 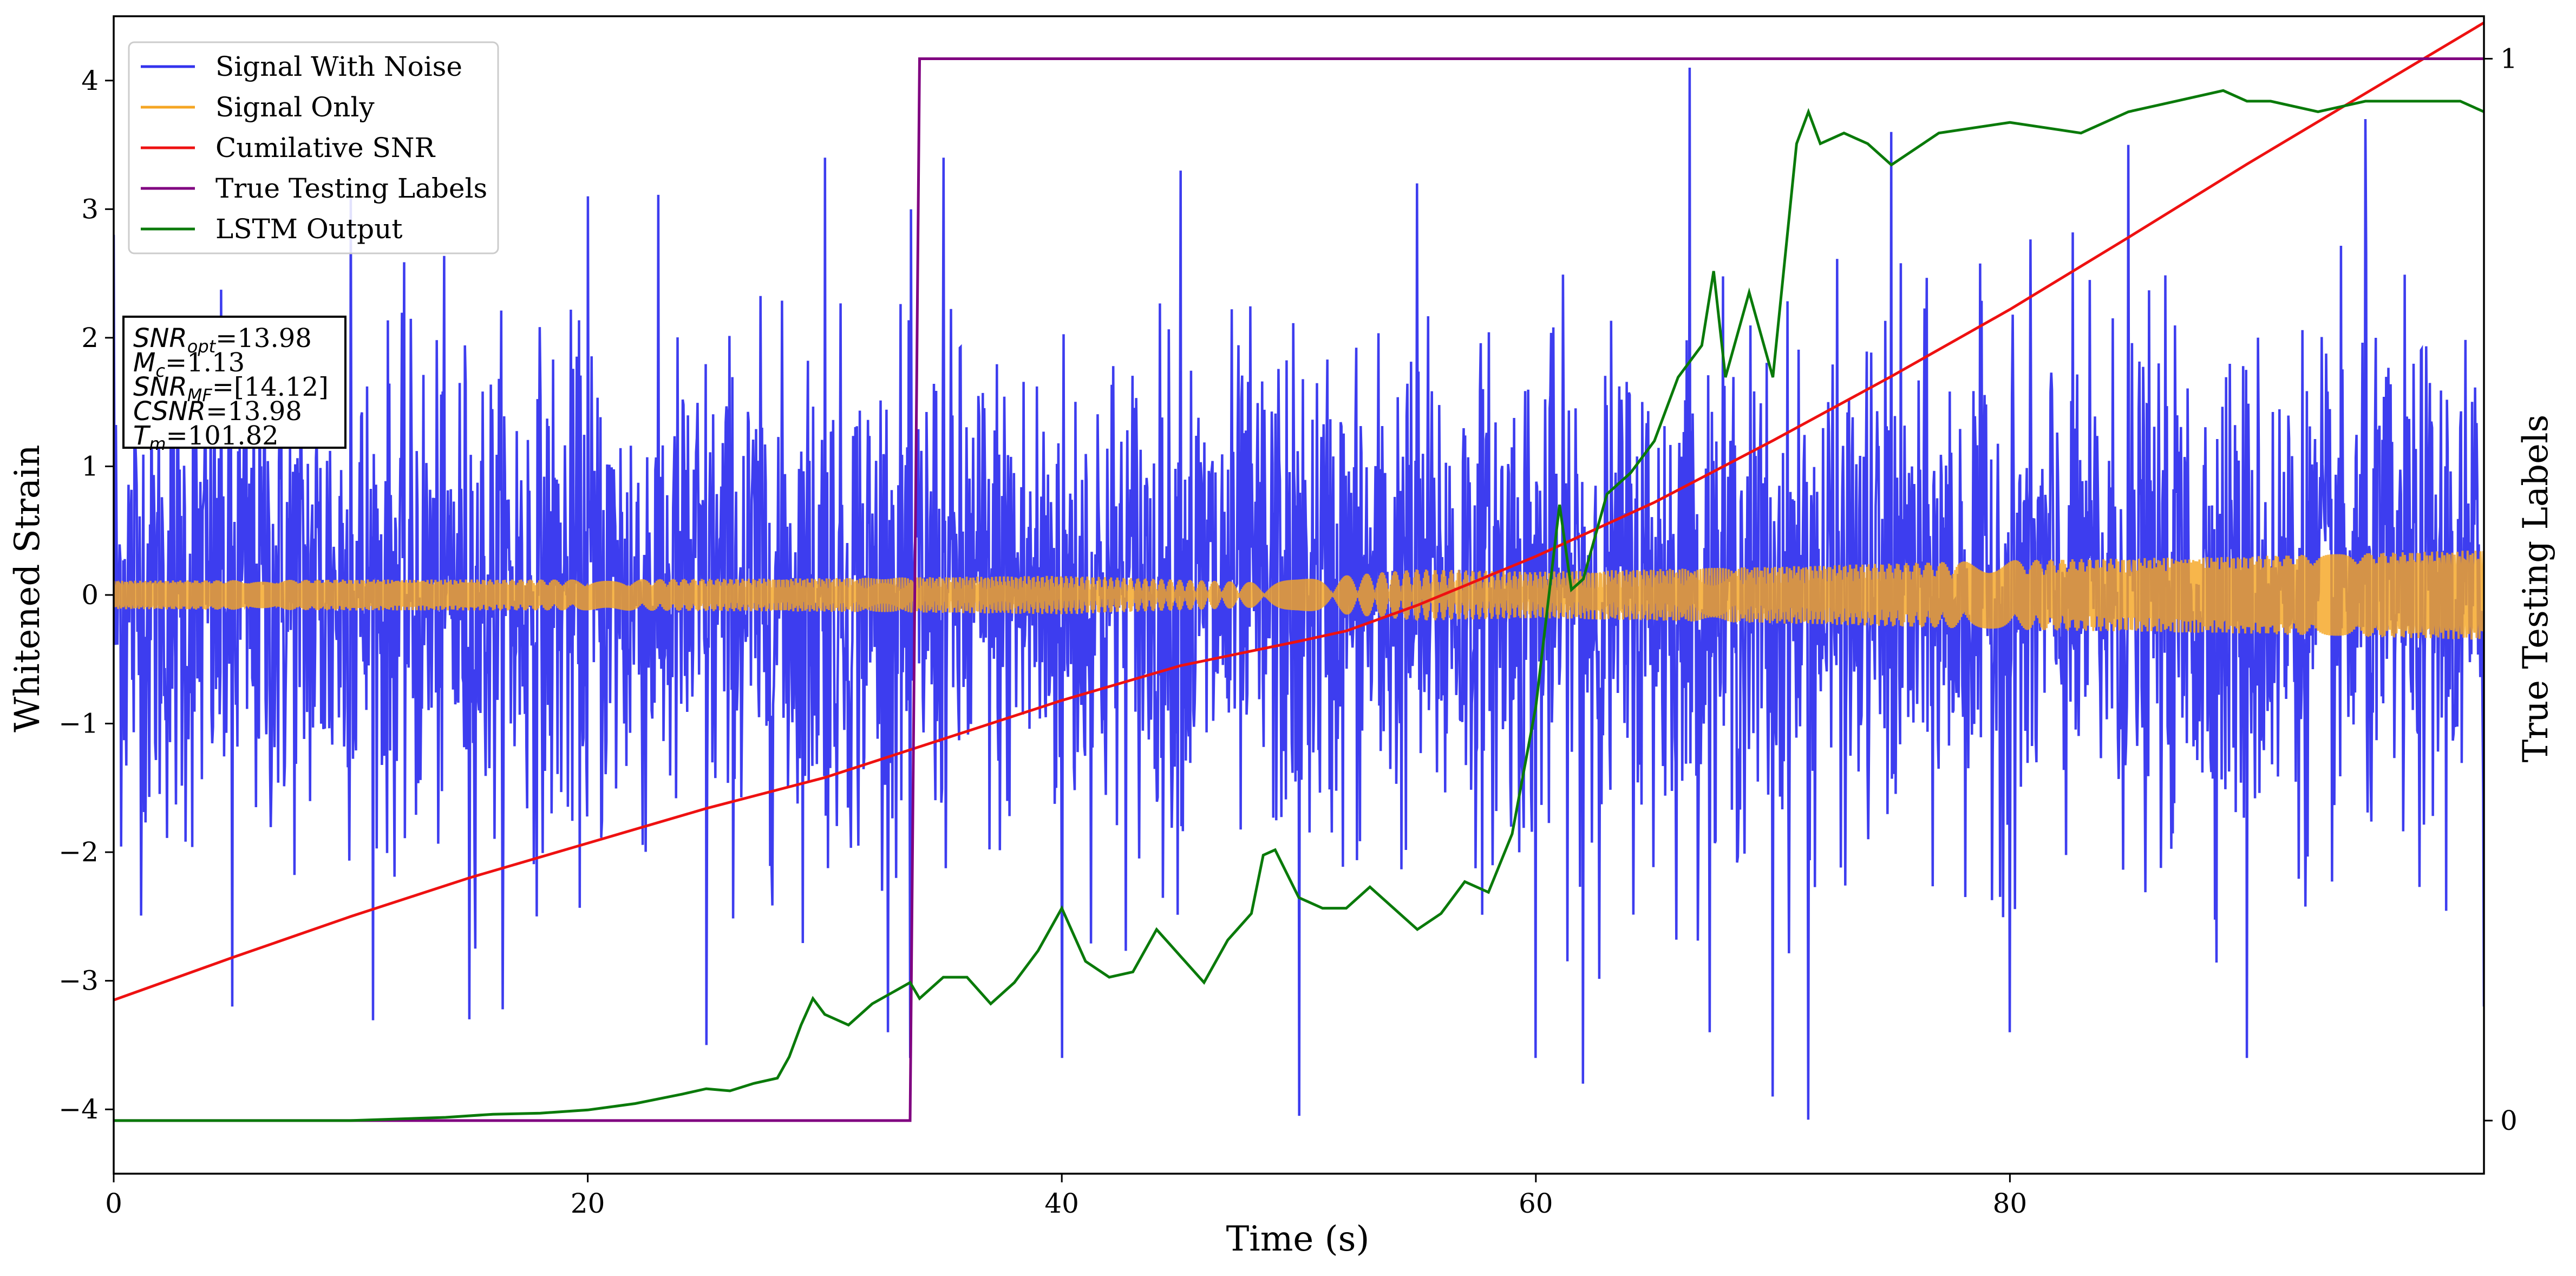 I want to click on y2-tick-label: 1, so click(x=2509, y=58).